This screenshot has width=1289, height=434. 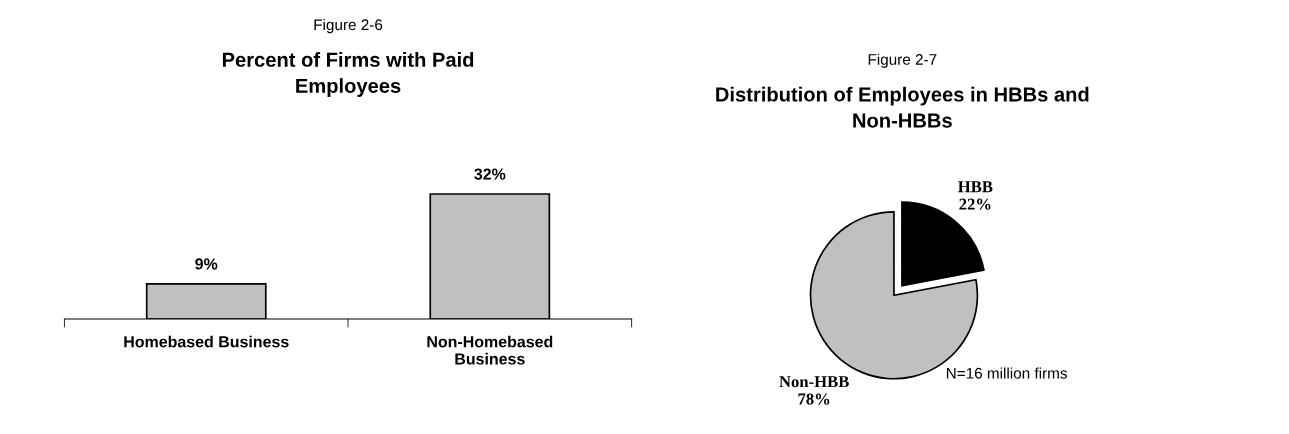 I want to click on chart-subtitle: Figure 2-6, so click(x=348, y=26).